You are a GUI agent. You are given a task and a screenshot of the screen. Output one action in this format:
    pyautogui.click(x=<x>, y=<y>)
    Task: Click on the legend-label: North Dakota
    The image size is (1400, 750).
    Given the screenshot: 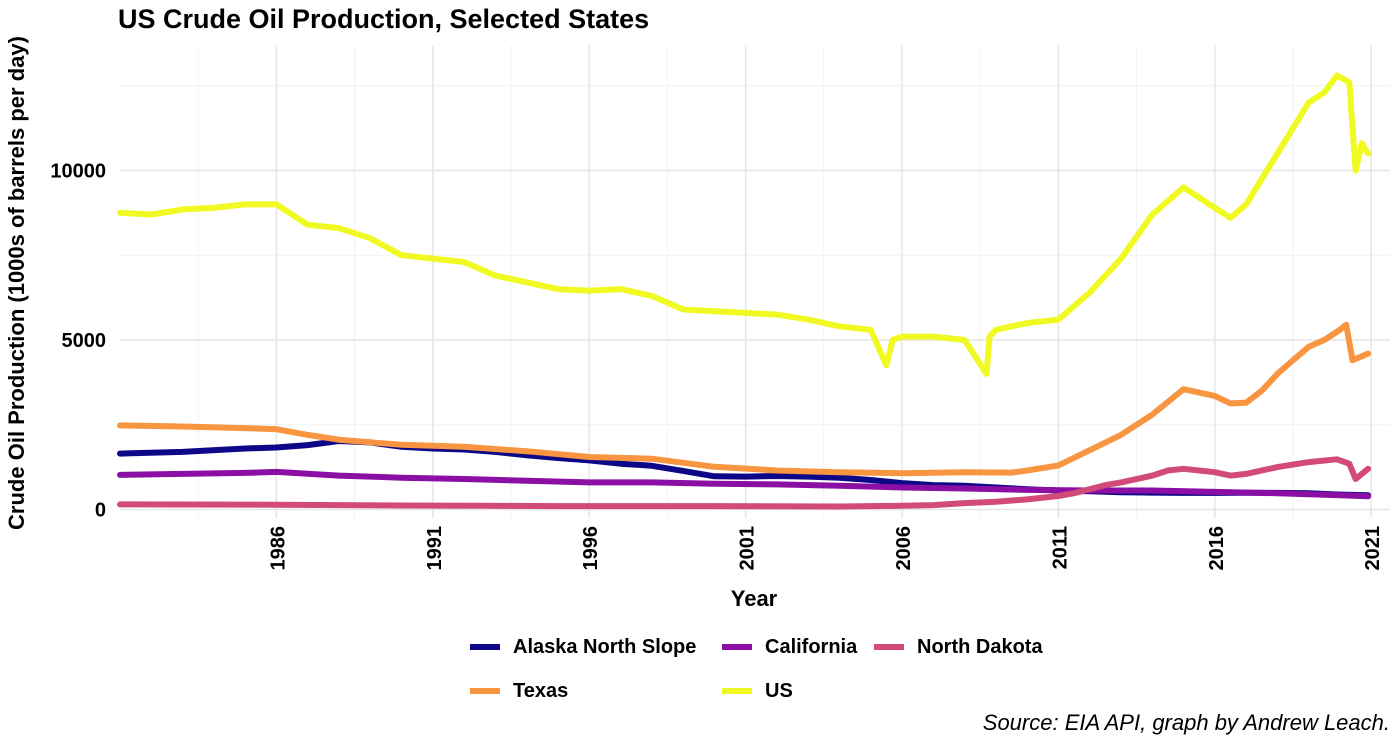 What is the action you would take?
    pyautogui.click(x=980, y=646)
    